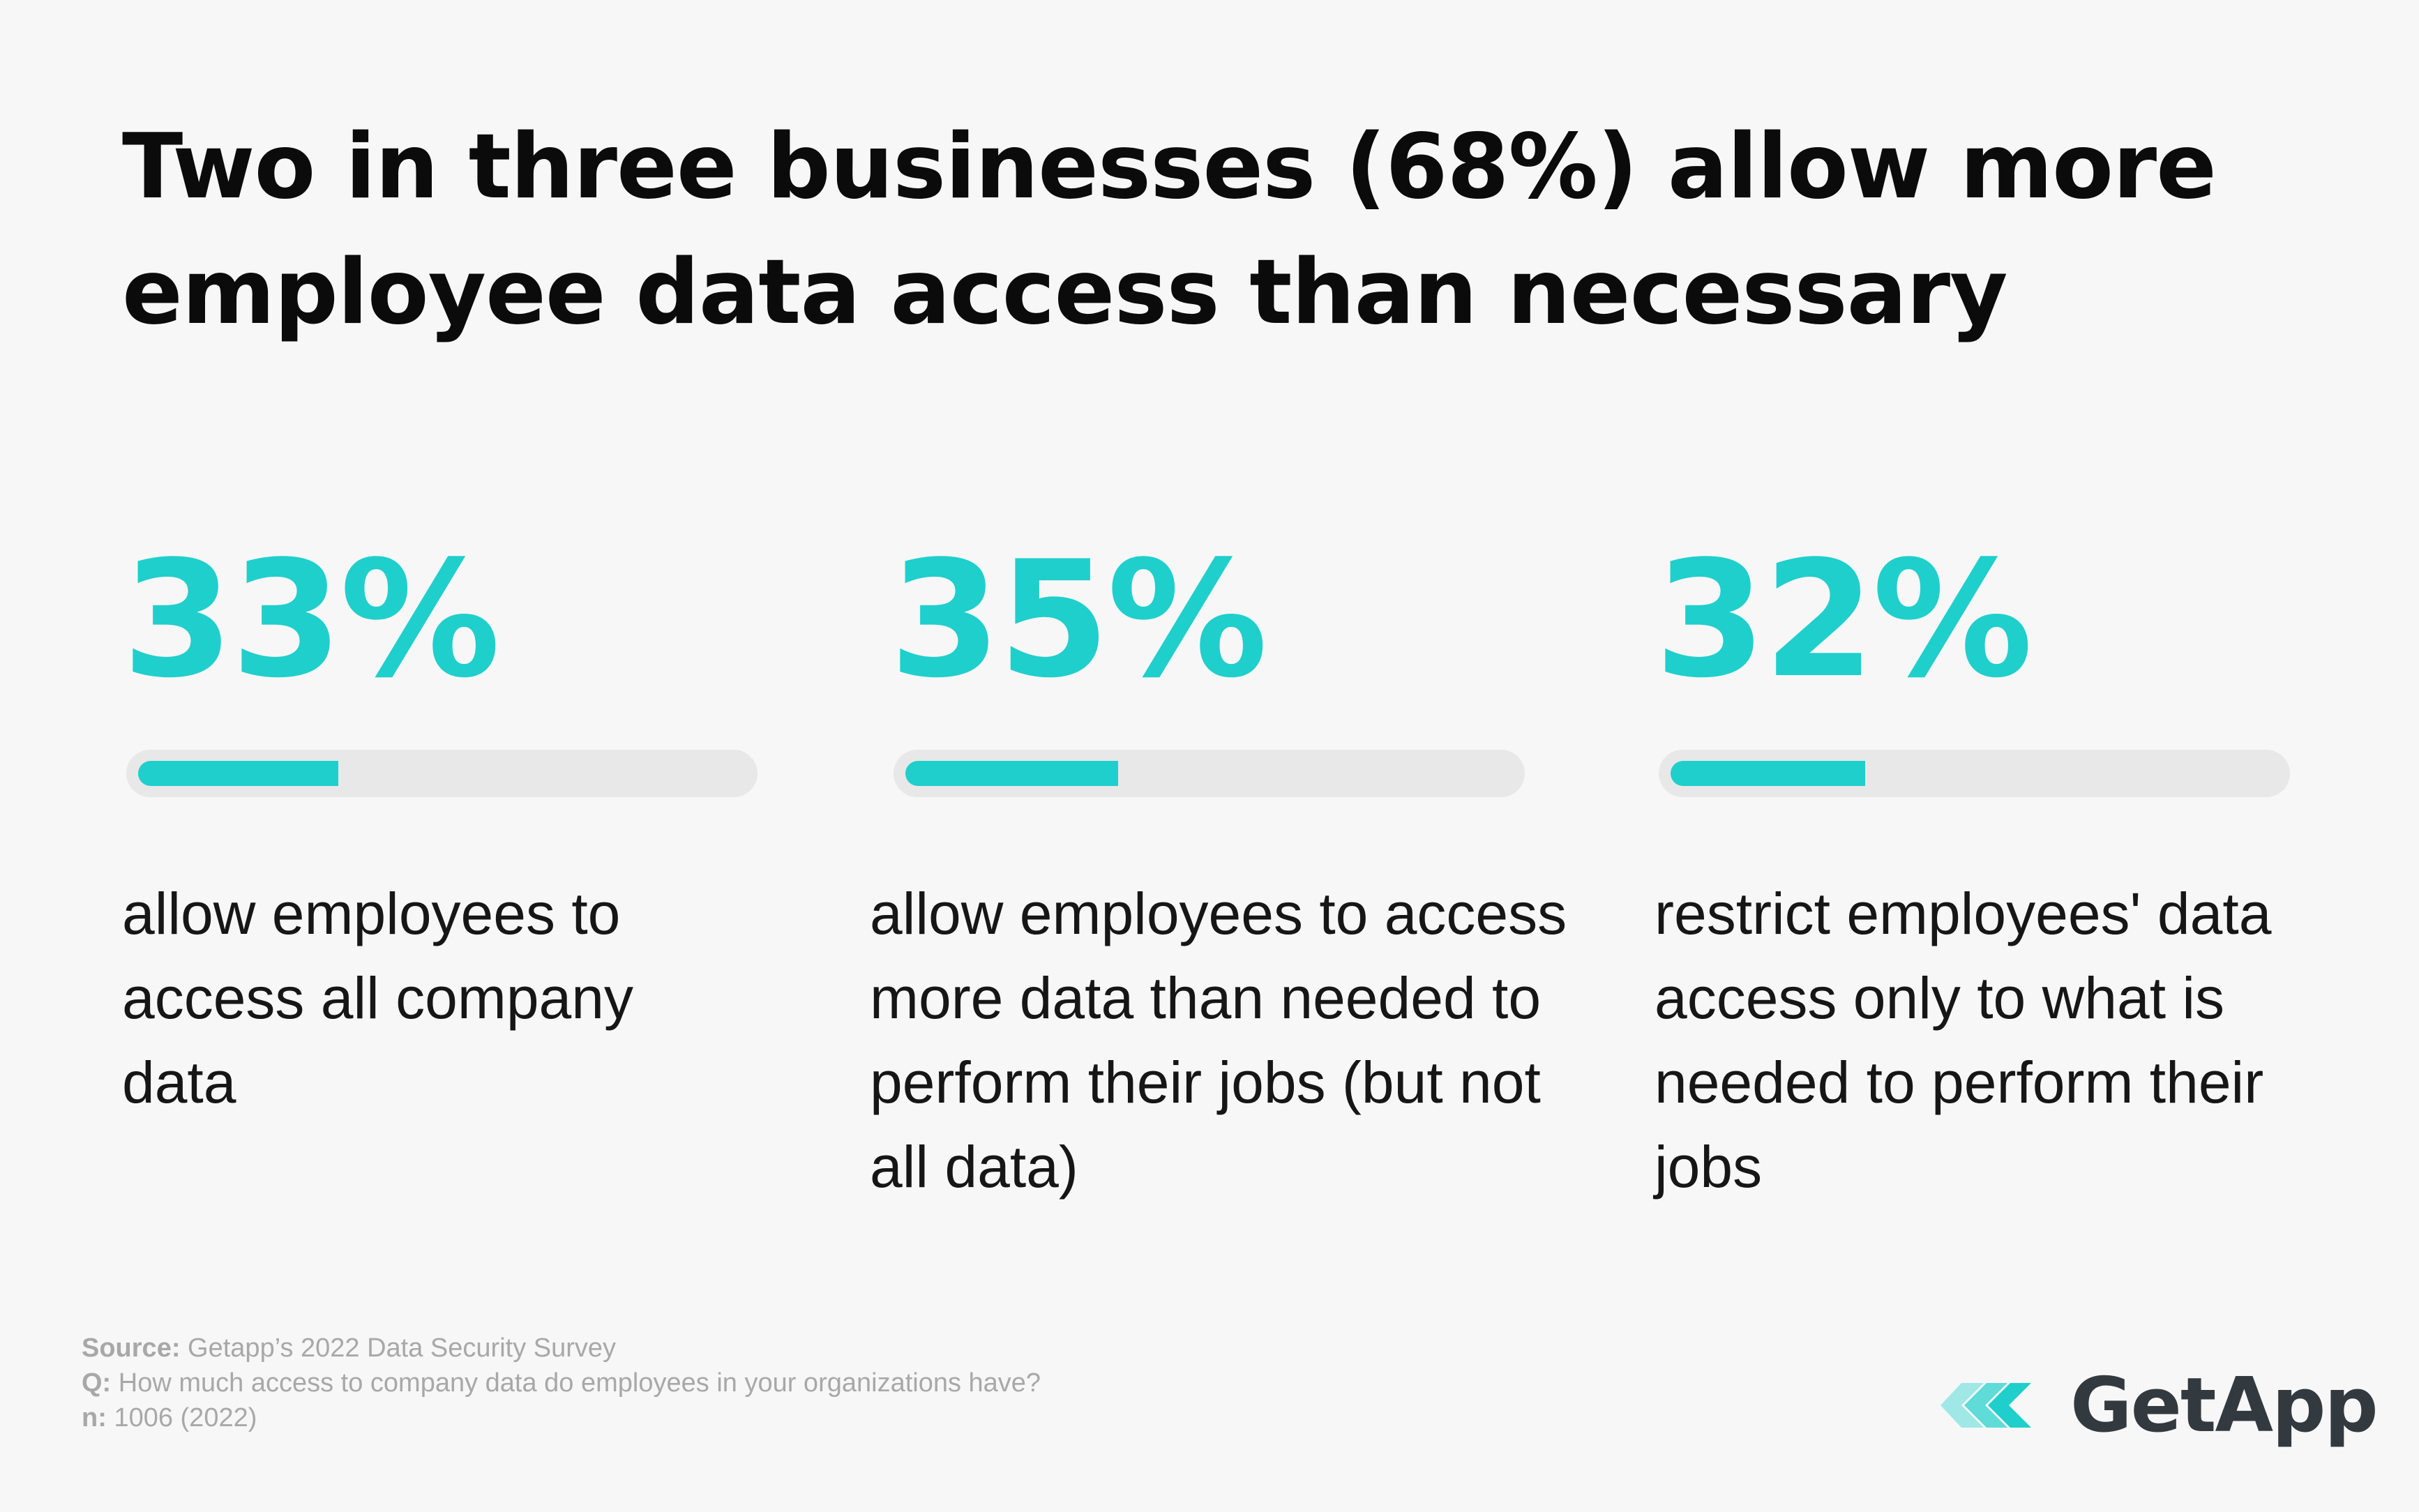 This screenshot has width=2419, height=1512. I want to click on logo-wordmark: GetApp, so click(2224, 1405).